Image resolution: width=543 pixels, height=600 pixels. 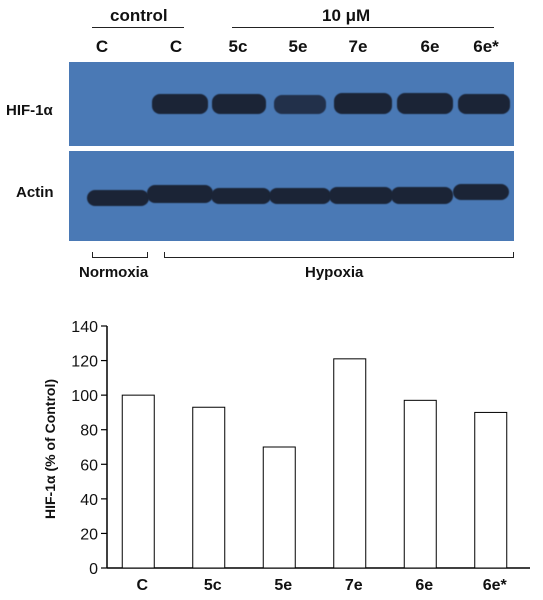 I want to click on y-tick-label: 80, so click(x=89, y=431).